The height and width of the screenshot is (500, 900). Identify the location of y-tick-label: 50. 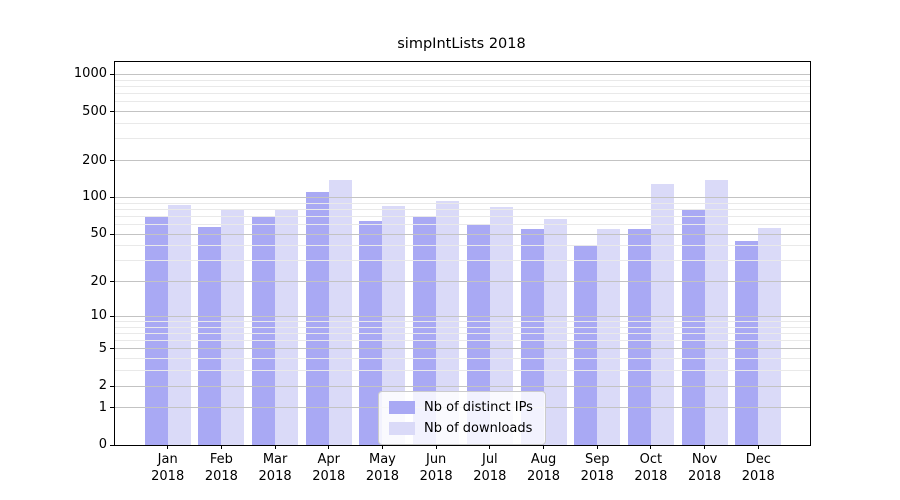
(98, 234).